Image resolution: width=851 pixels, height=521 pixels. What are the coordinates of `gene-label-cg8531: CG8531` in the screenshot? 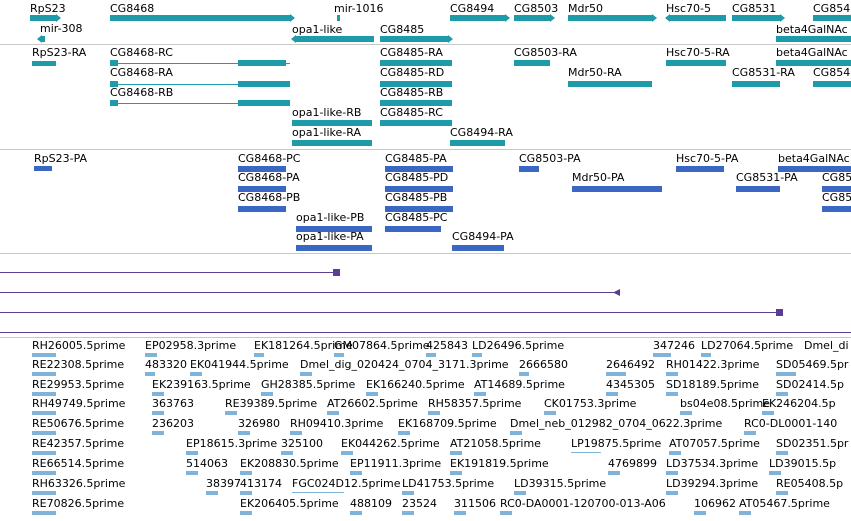 It's located at (754, 8).